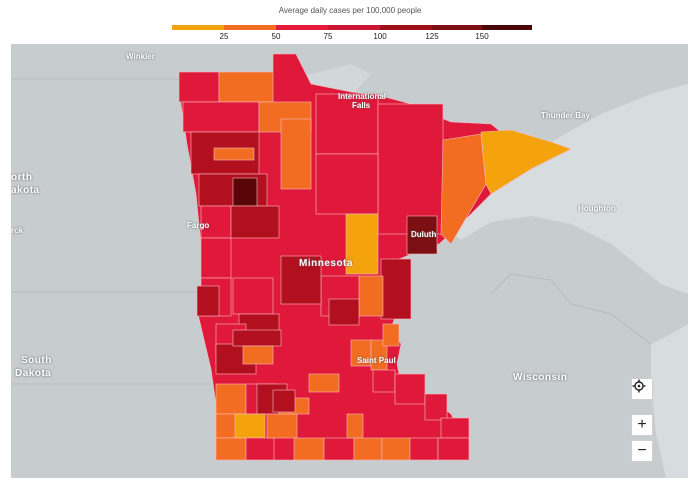  What do you see at coordinates (639, 386) in the screenshot?
I see `crosshair-icon` at bounding box center [639, 386].